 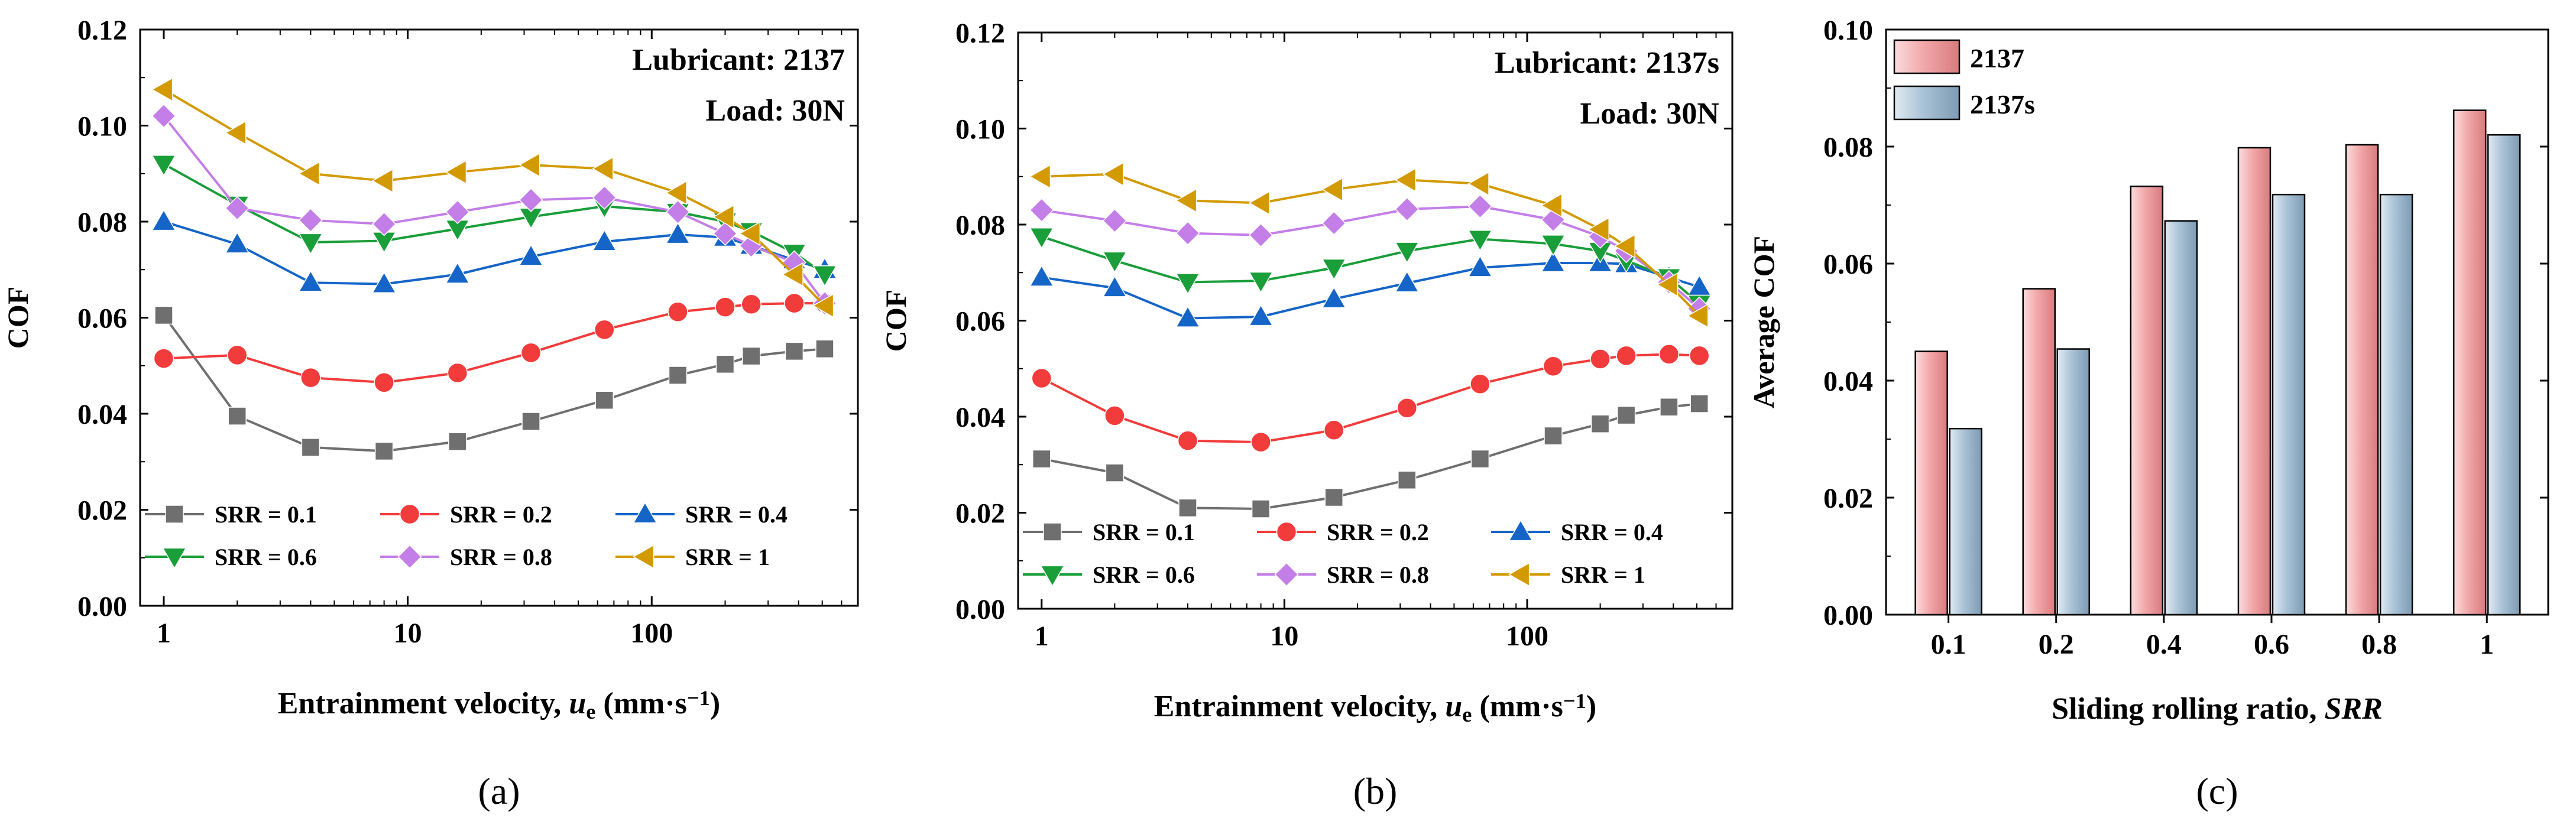 What do you see at coordinates (1375, 791) in the screenshot?
I see `panel-label: (b)` at bounding box center [1375, 791].